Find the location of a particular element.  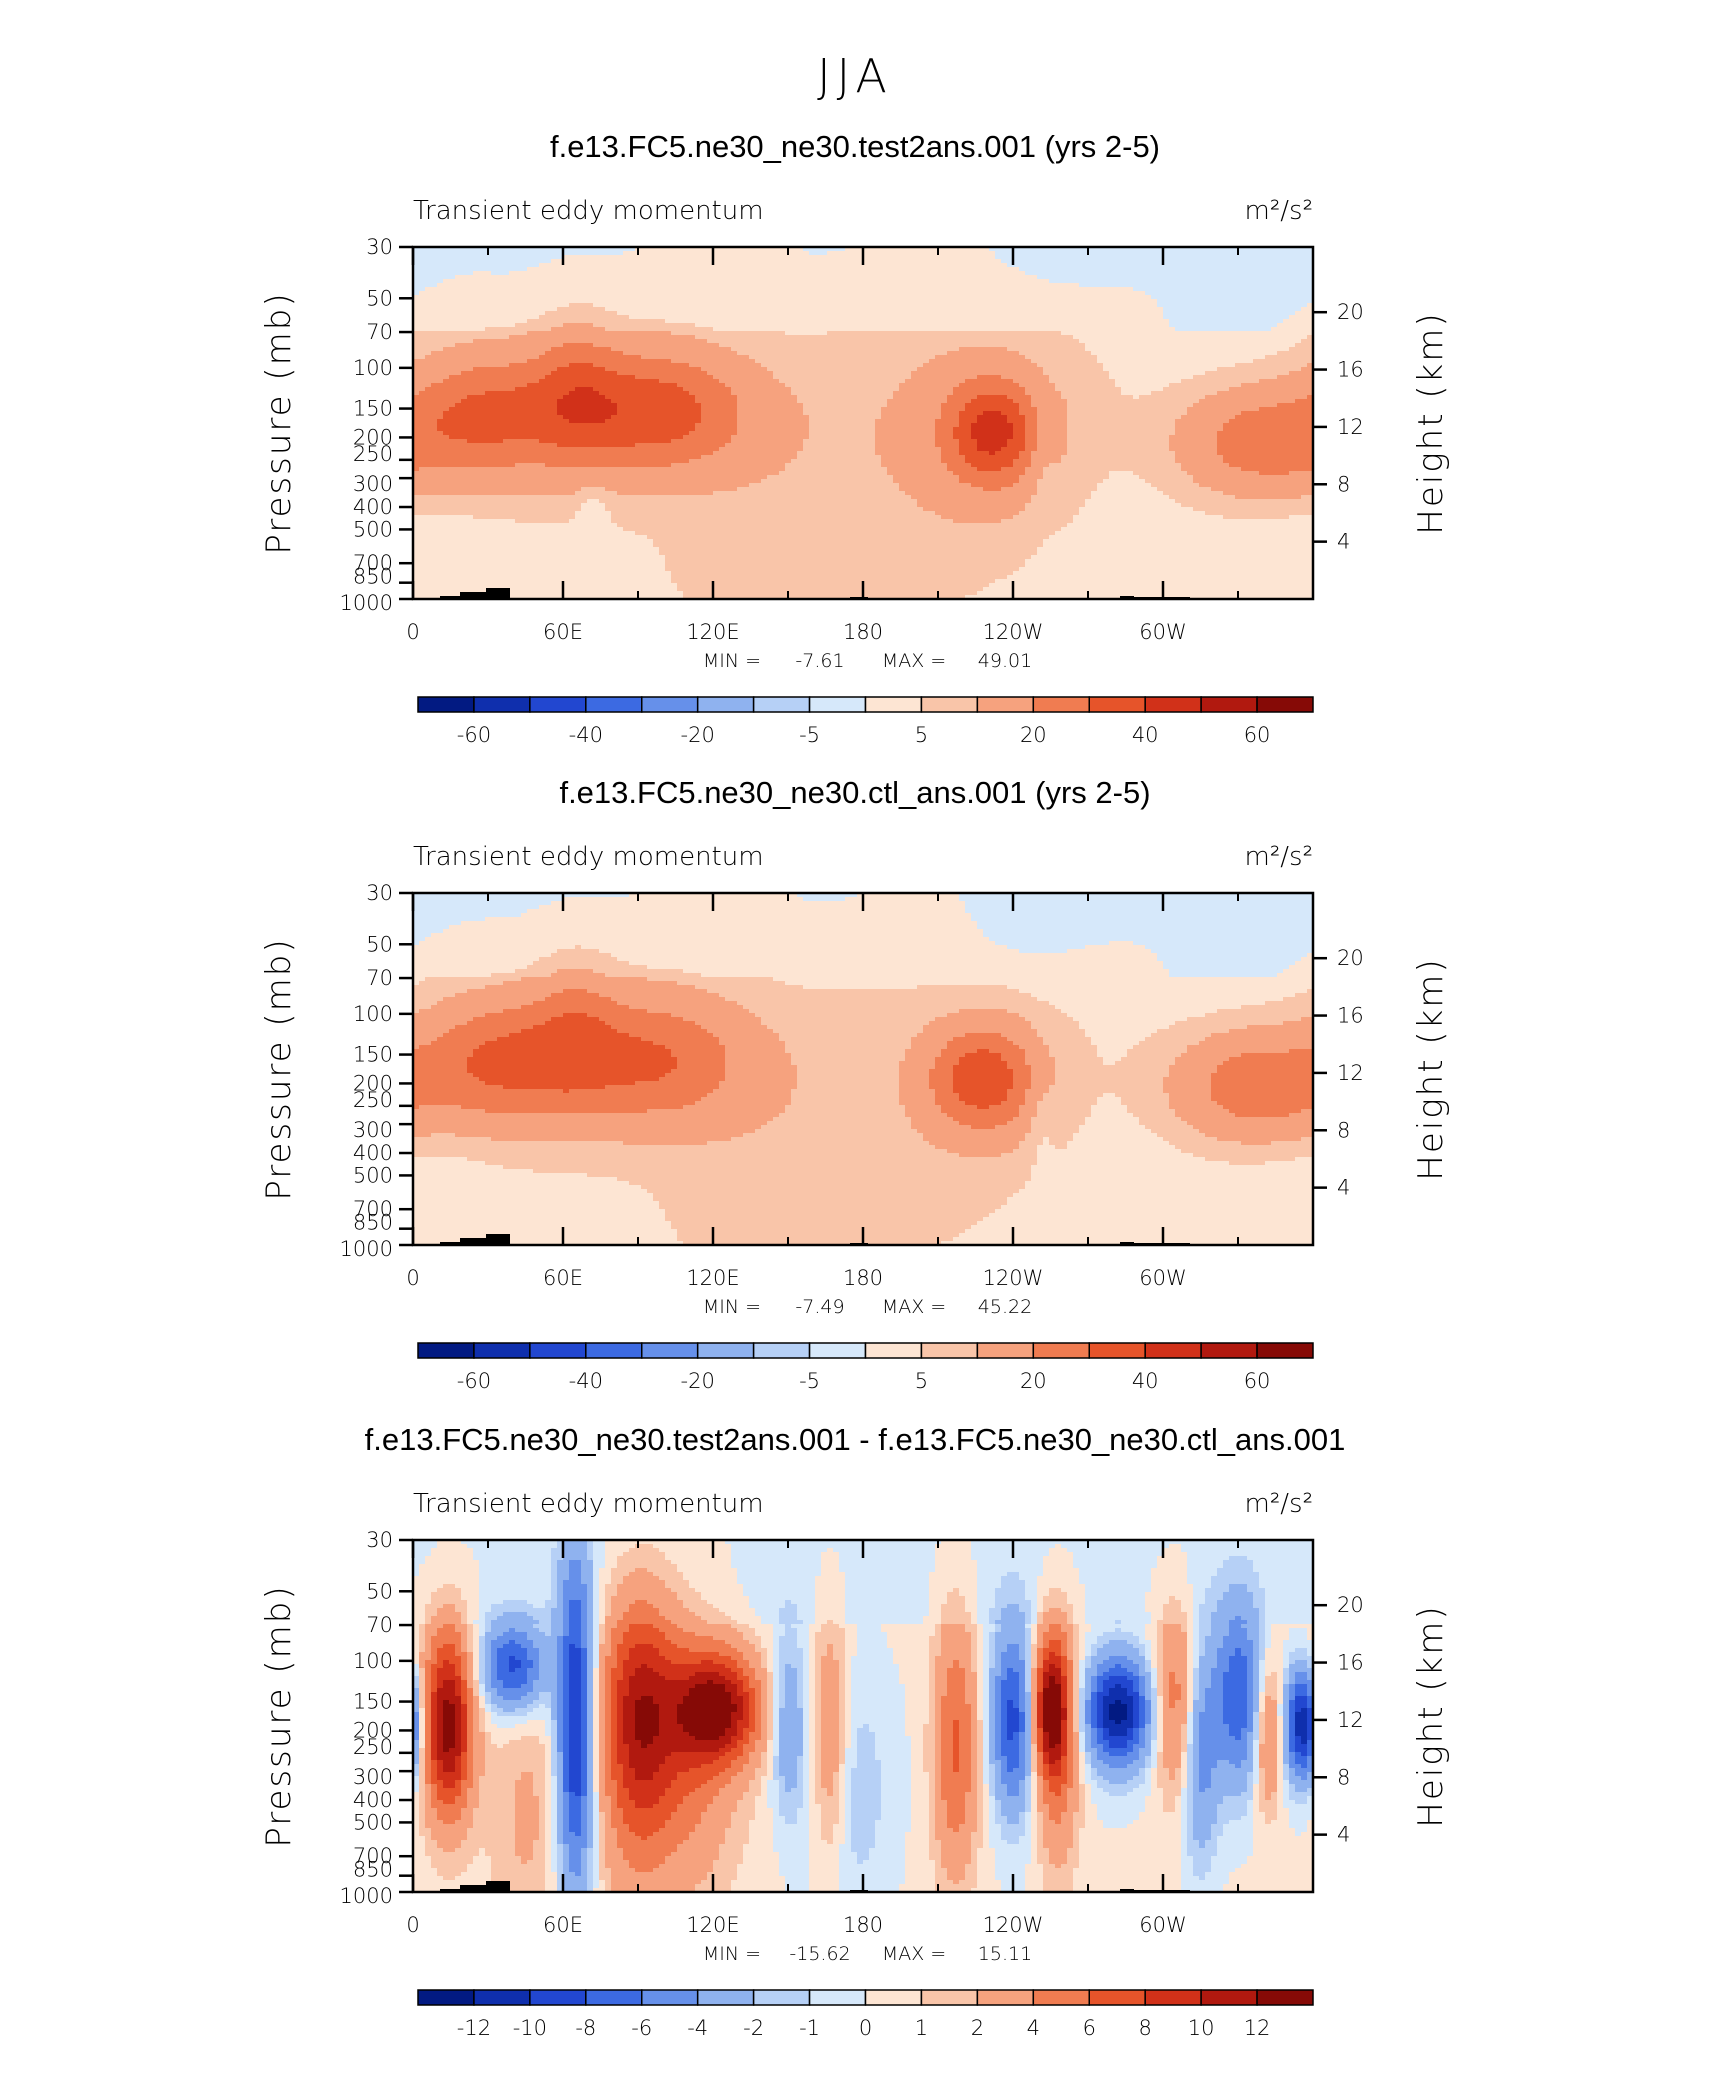

colorbar-label: -60 is located at coordinates (474, 735).